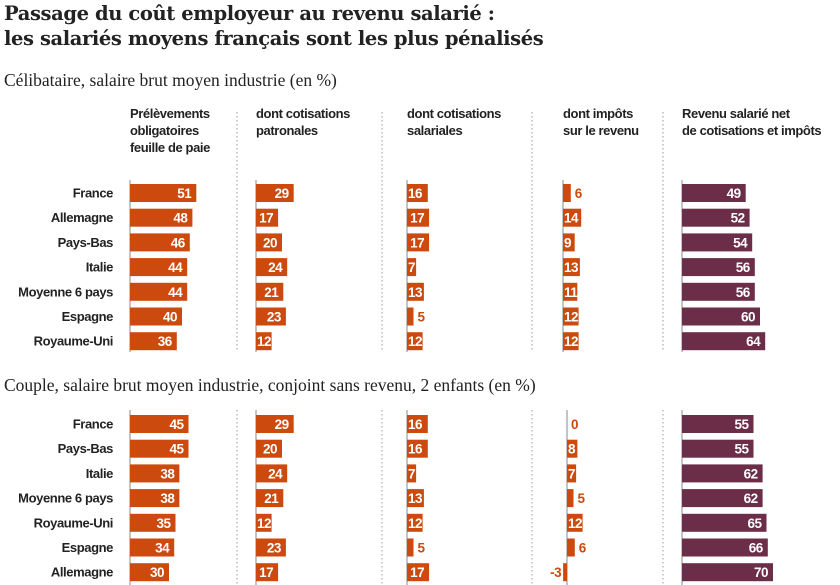  I want to click on data-label: 11, so click(571, 292).